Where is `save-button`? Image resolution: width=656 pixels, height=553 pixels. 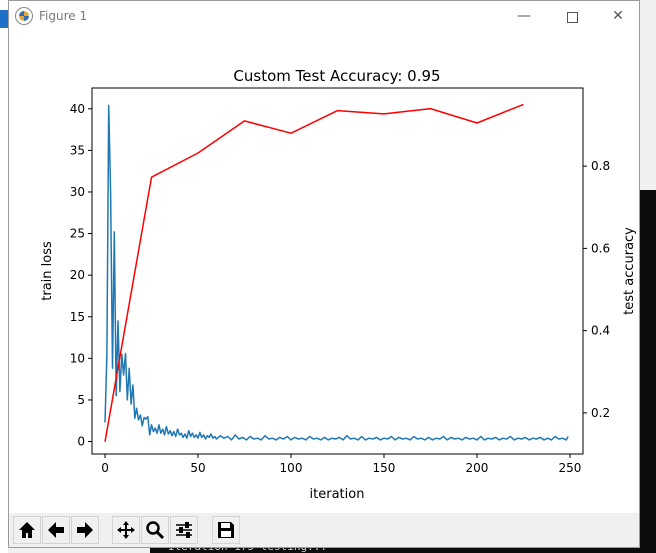 save-button is located at coordinates (226, 530).